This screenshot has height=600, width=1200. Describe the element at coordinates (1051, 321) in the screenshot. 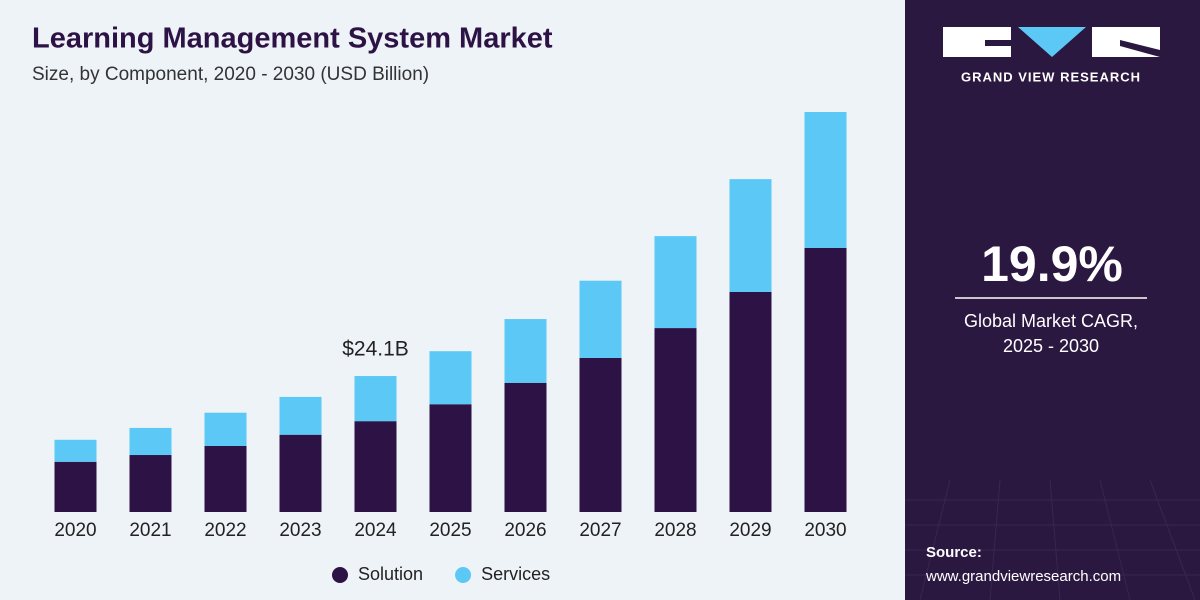

I see `cagr-label: Global Market CAGR,` at that location.